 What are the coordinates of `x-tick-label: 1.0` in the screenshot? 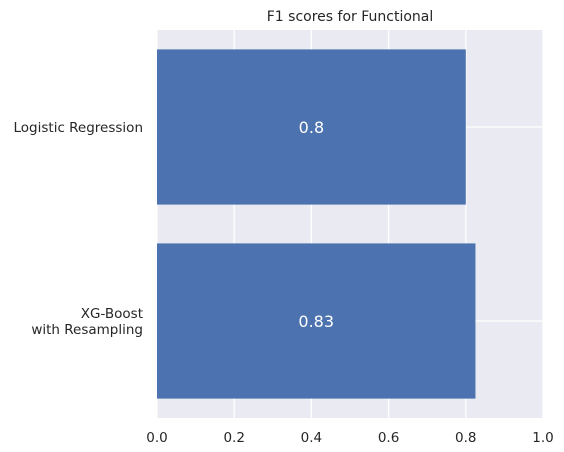 It's located at (542, 438).